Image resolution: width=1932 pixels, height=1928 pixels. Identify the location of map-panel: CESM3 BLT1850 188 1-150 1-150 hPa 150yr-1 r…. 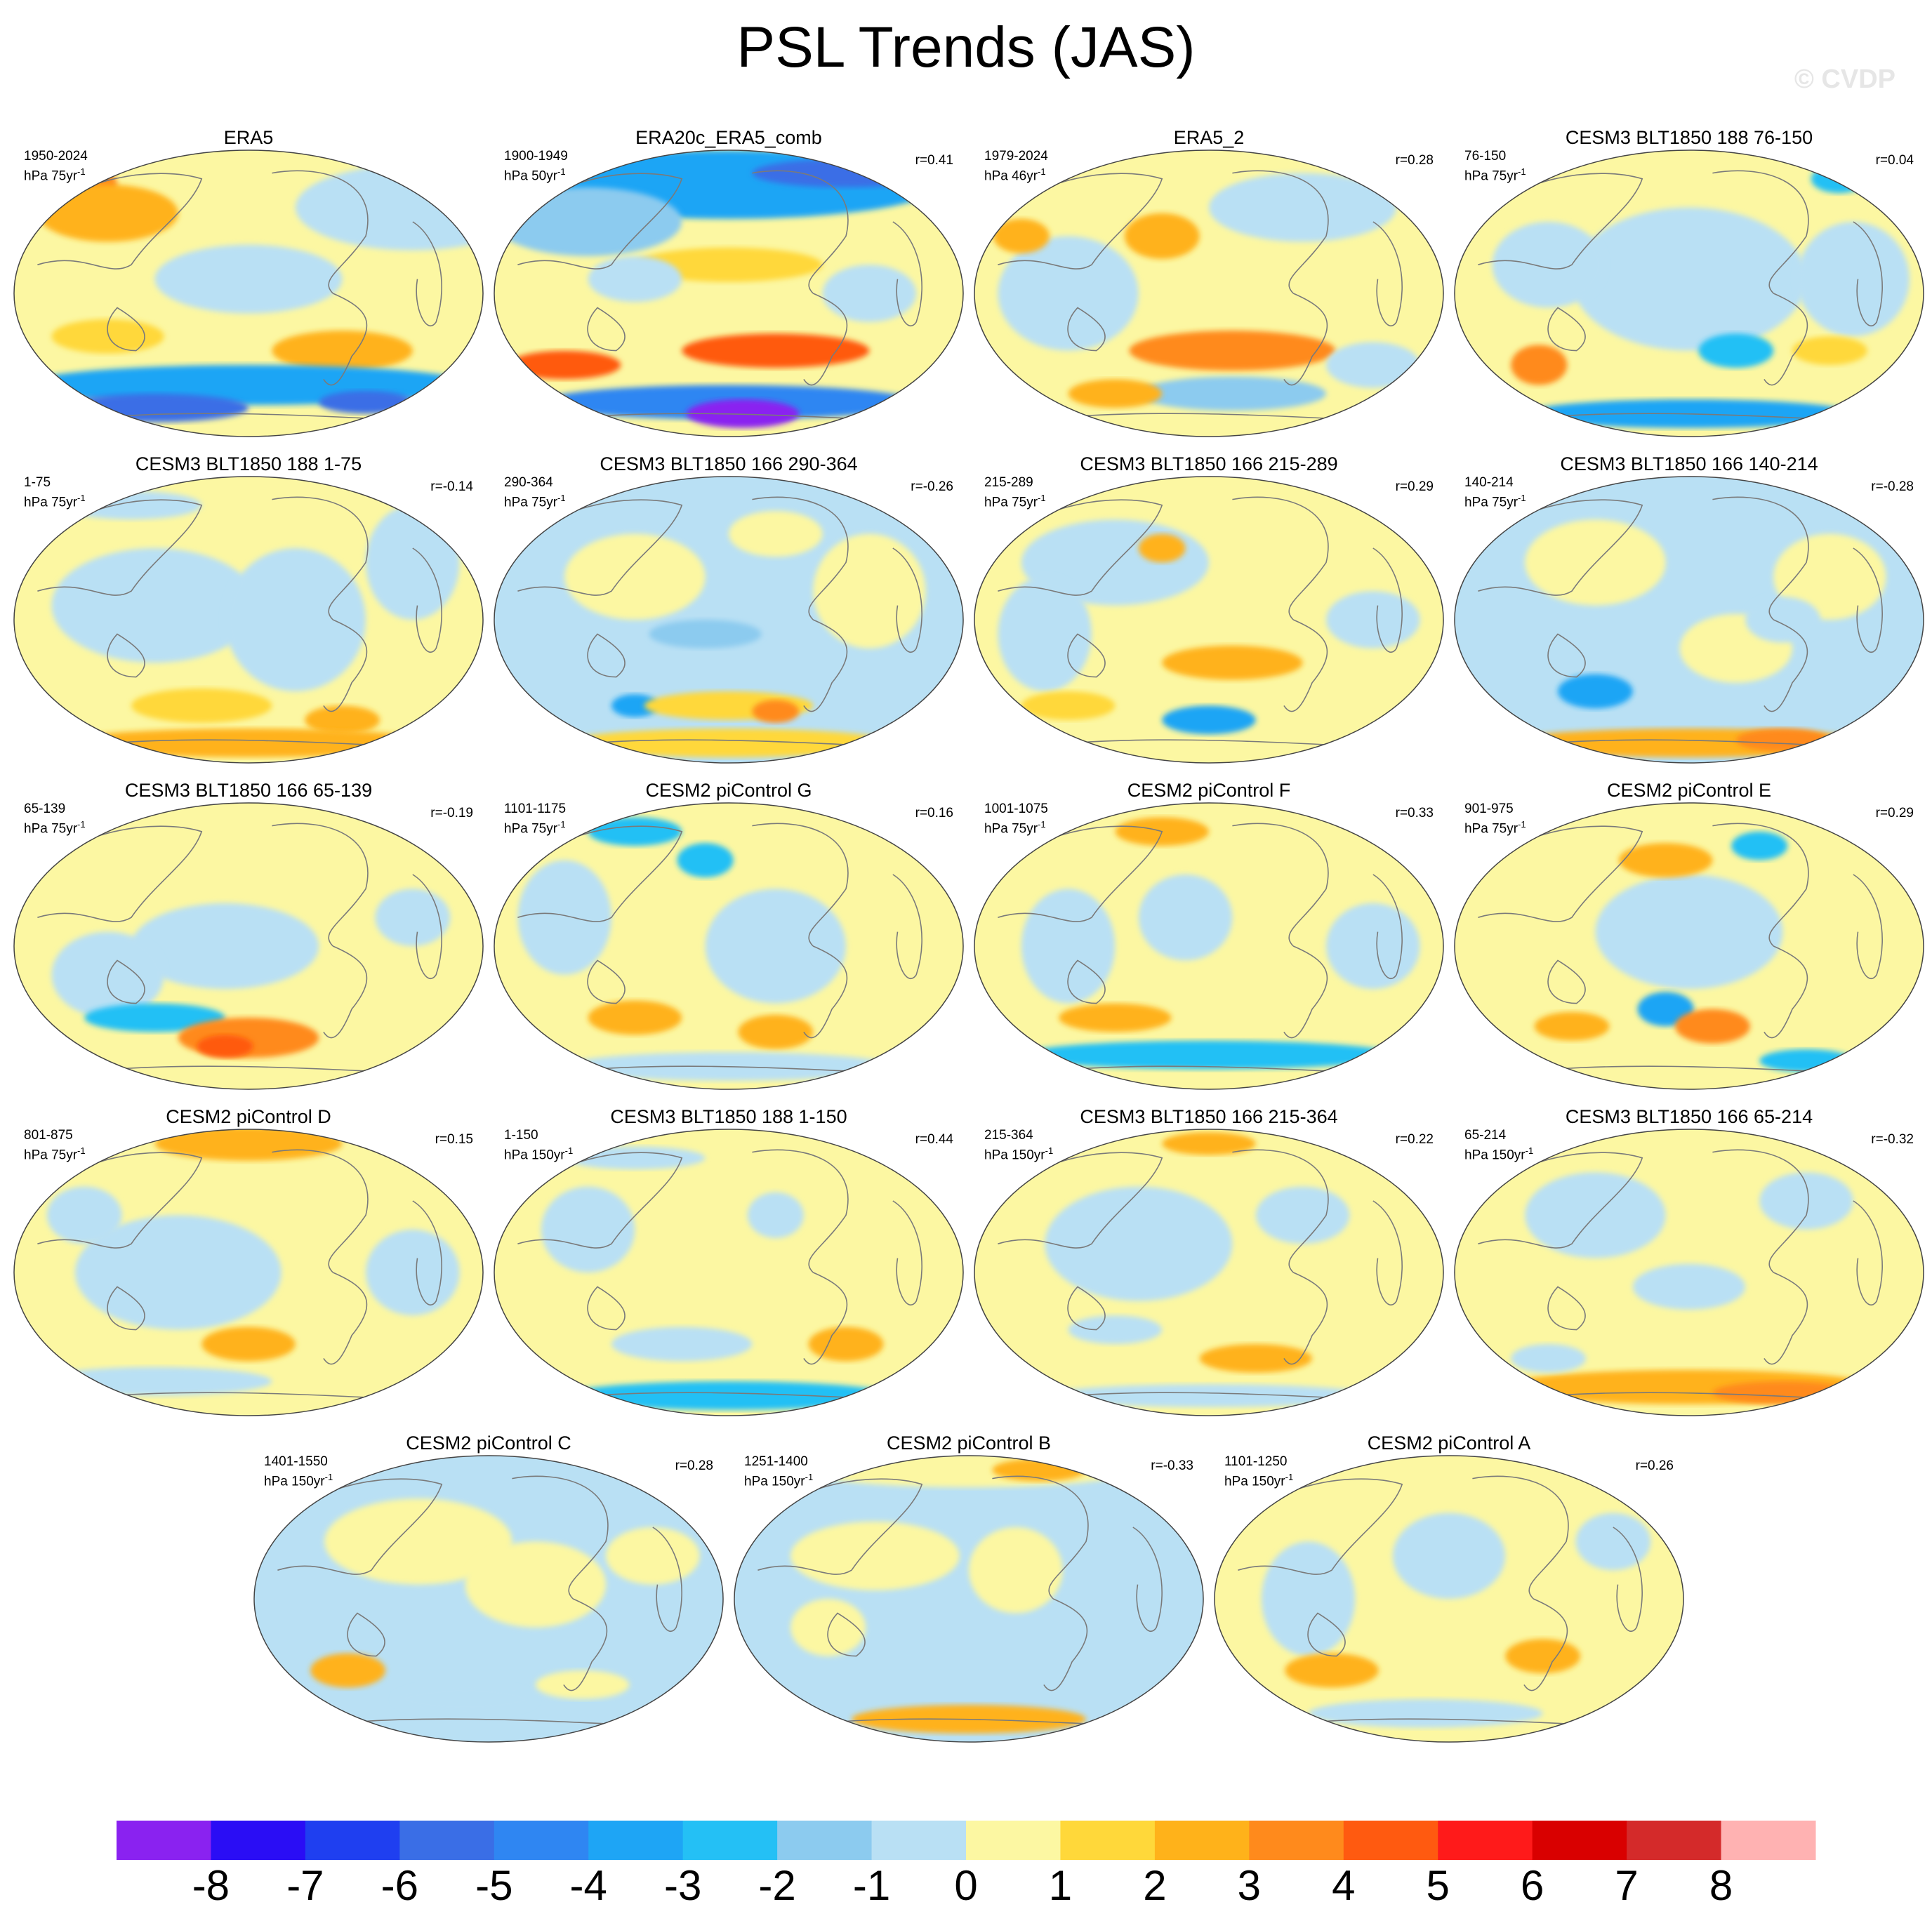
(728, 1270).